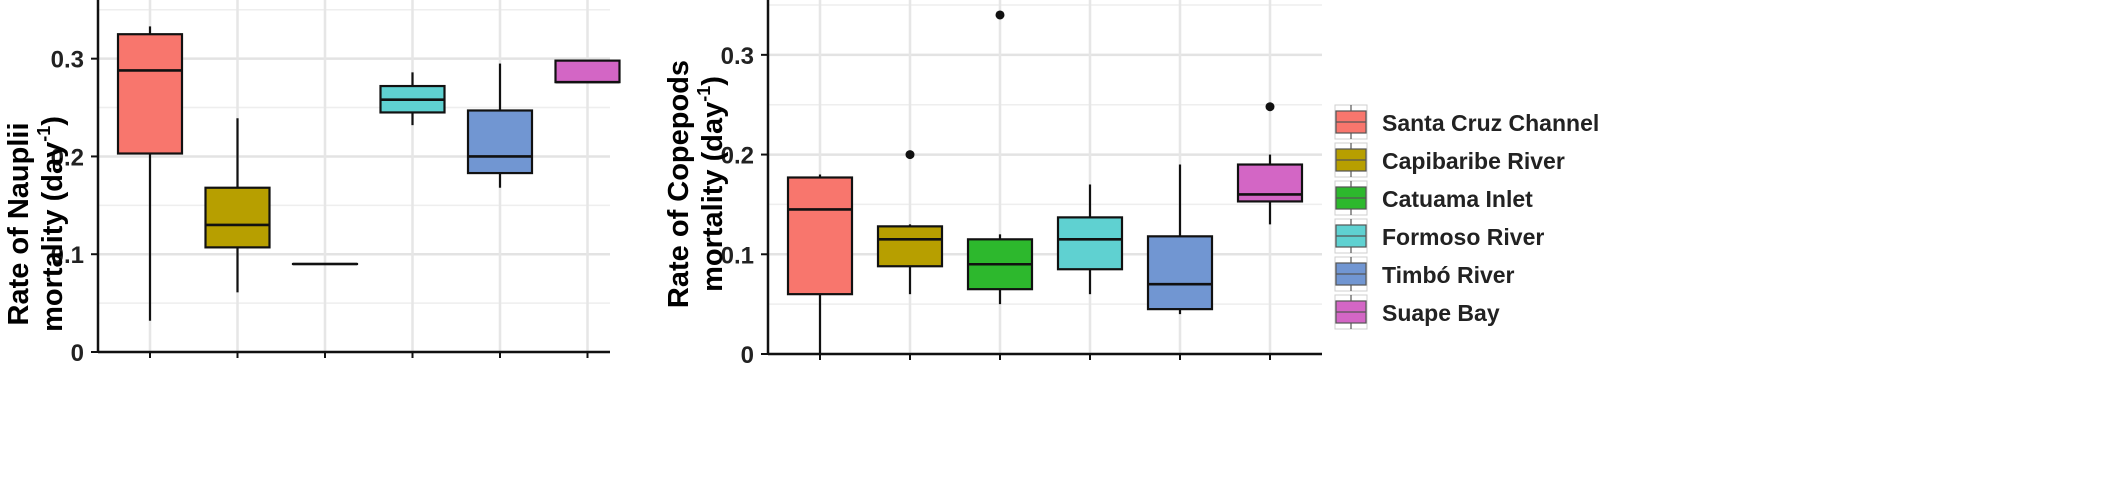 The image size is (2128, 494). What do you see at coordinates (150, 173) in the screenshot?
I see `nauplii-box-santa-cruz-channel` at bounding box center [150, 173].